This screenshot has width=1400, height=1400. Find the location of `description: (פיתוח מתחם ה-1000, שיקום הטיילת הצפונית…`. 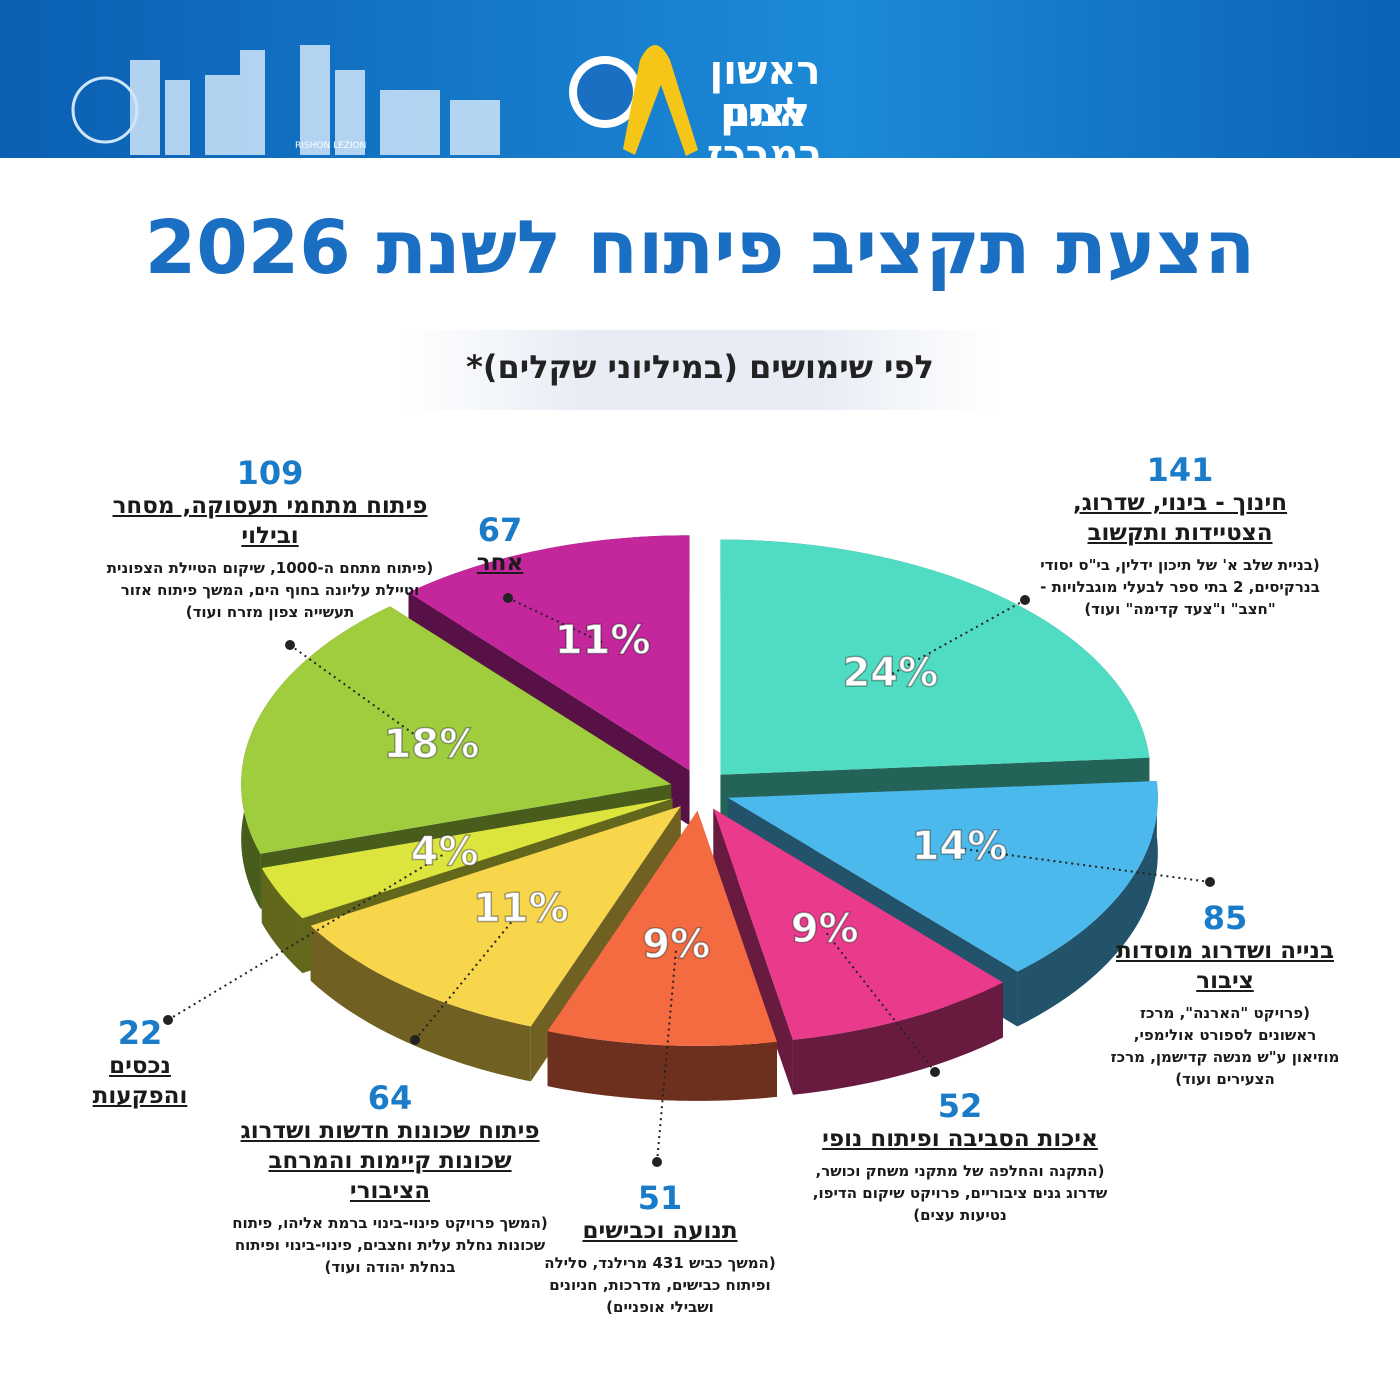

description: (פיתוח מתחם ה-1000, שיקום הטיילת הצפונית… is located at coordinates (270, 590).